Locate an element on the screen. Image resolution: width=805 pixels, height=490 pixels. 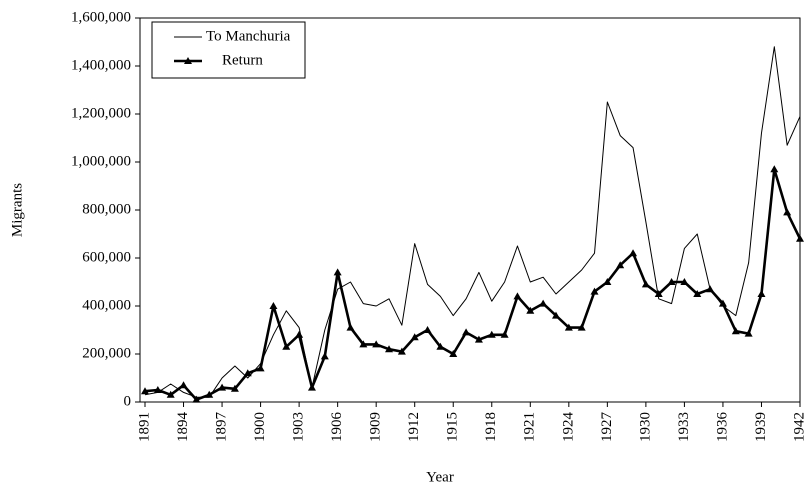
legend-marker is located at coordinates (188, 60).